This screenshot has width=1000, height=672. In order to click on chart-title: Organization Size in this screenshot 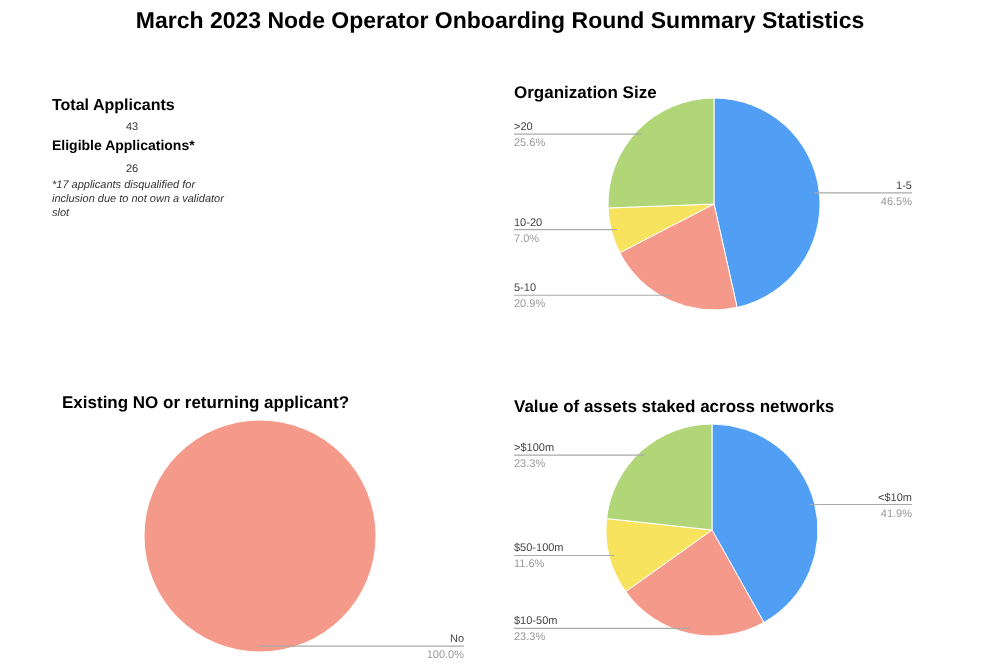, I will do `click(586, 92)`.